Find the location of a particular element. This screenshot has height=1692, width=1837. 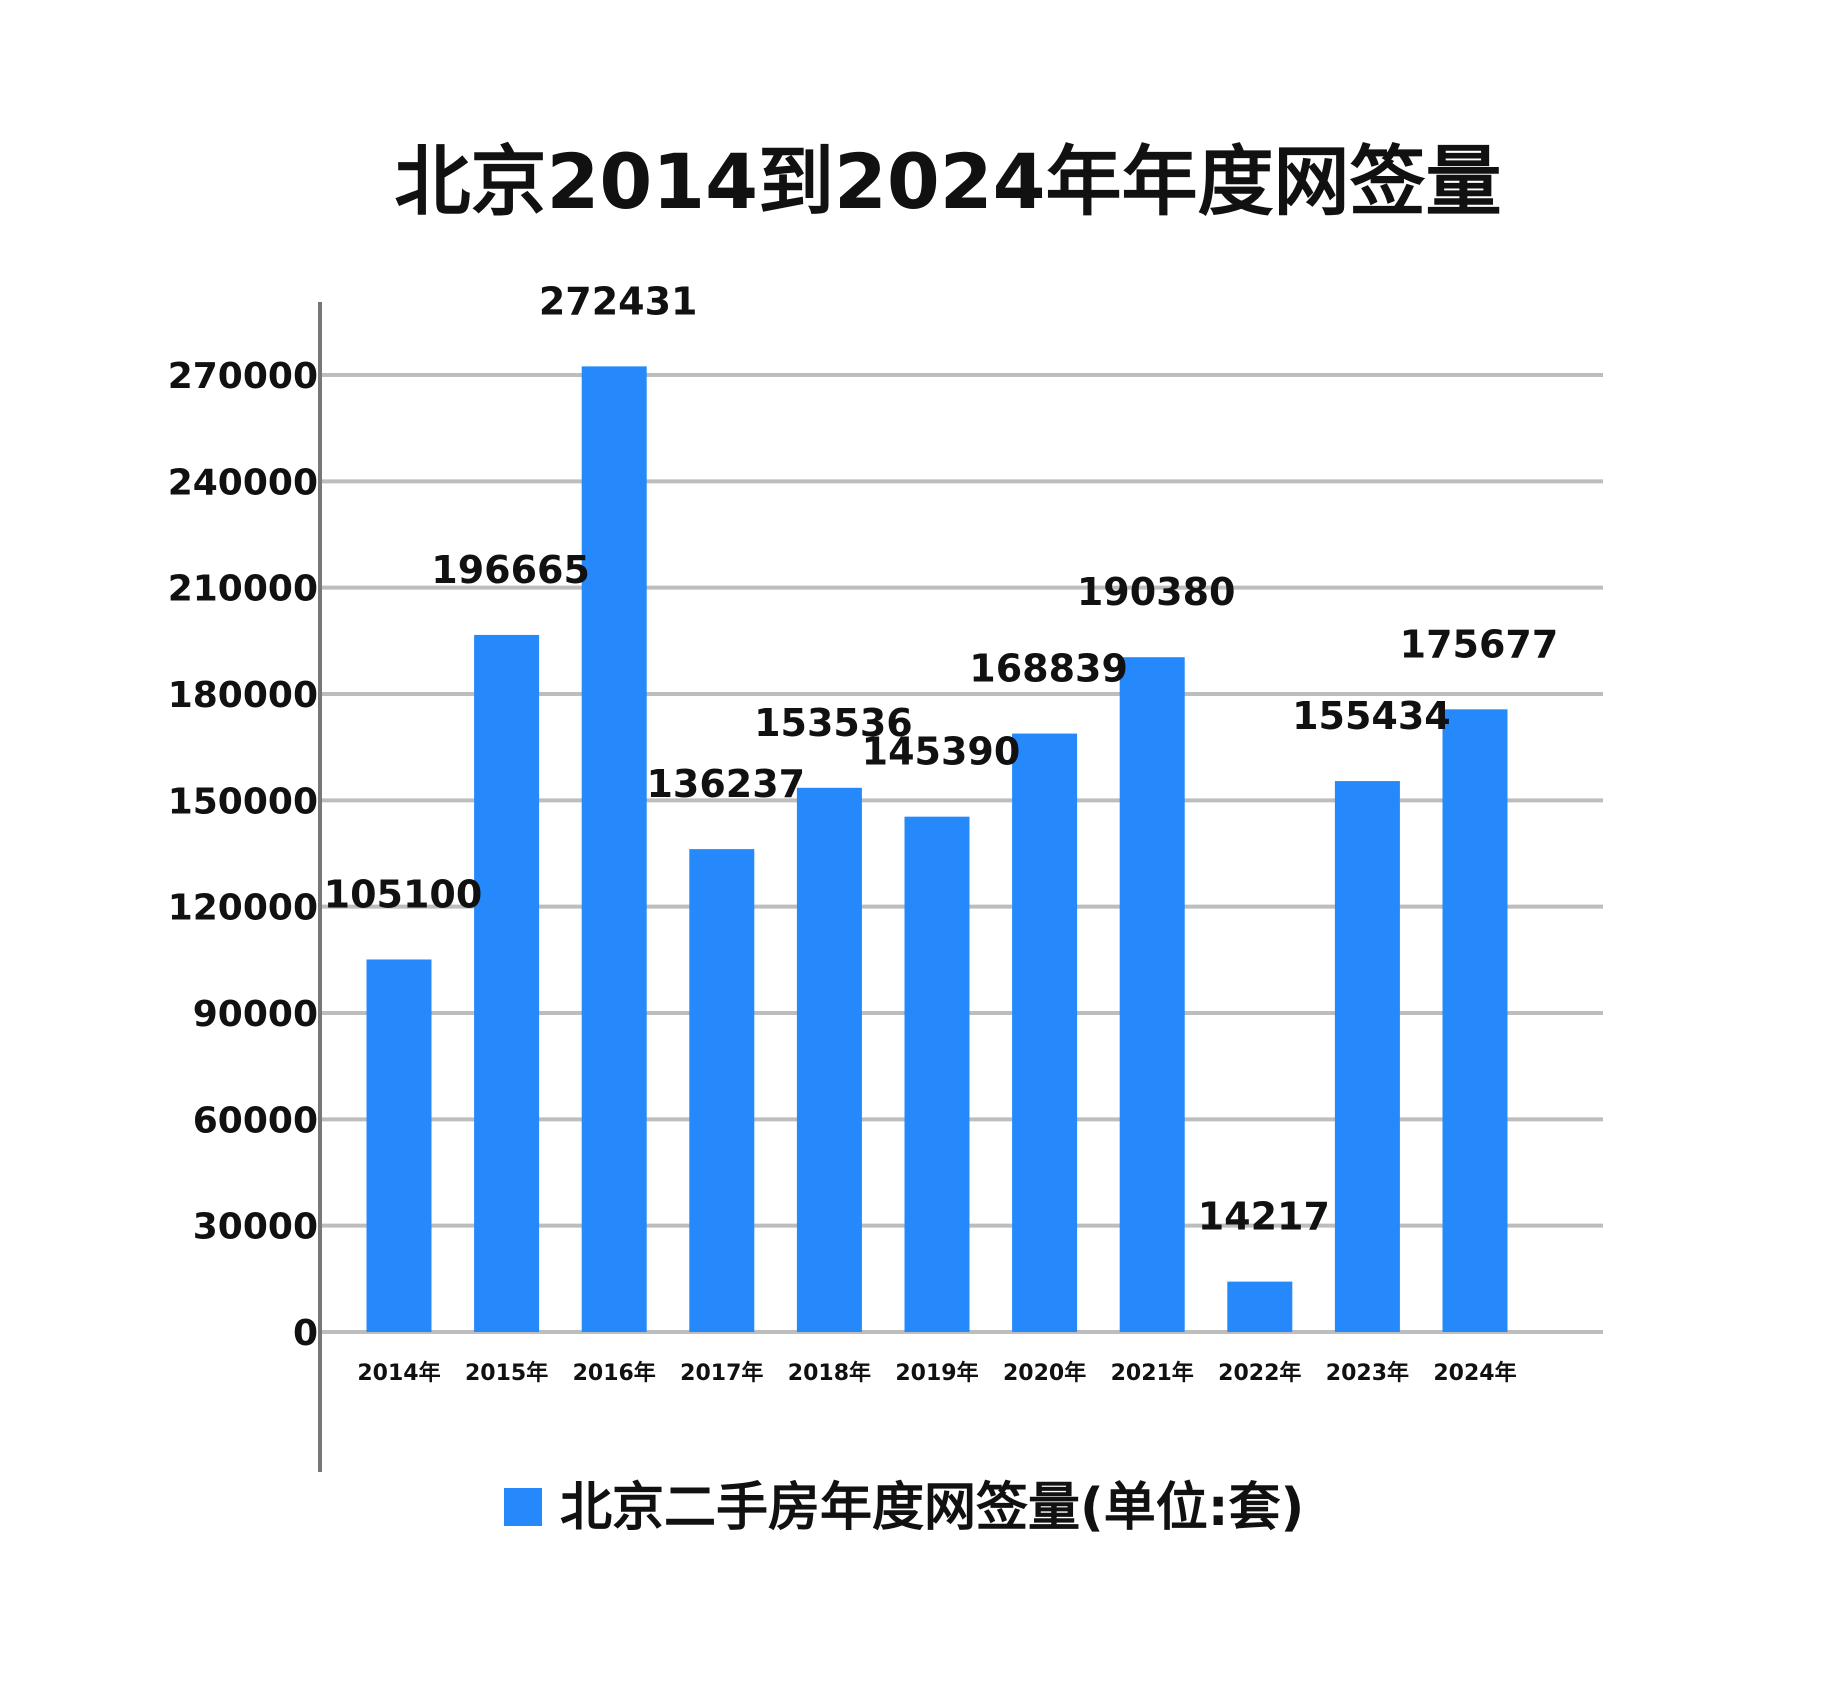

x-tick-label: 2022年 is located at coordinates (1259, 1373).